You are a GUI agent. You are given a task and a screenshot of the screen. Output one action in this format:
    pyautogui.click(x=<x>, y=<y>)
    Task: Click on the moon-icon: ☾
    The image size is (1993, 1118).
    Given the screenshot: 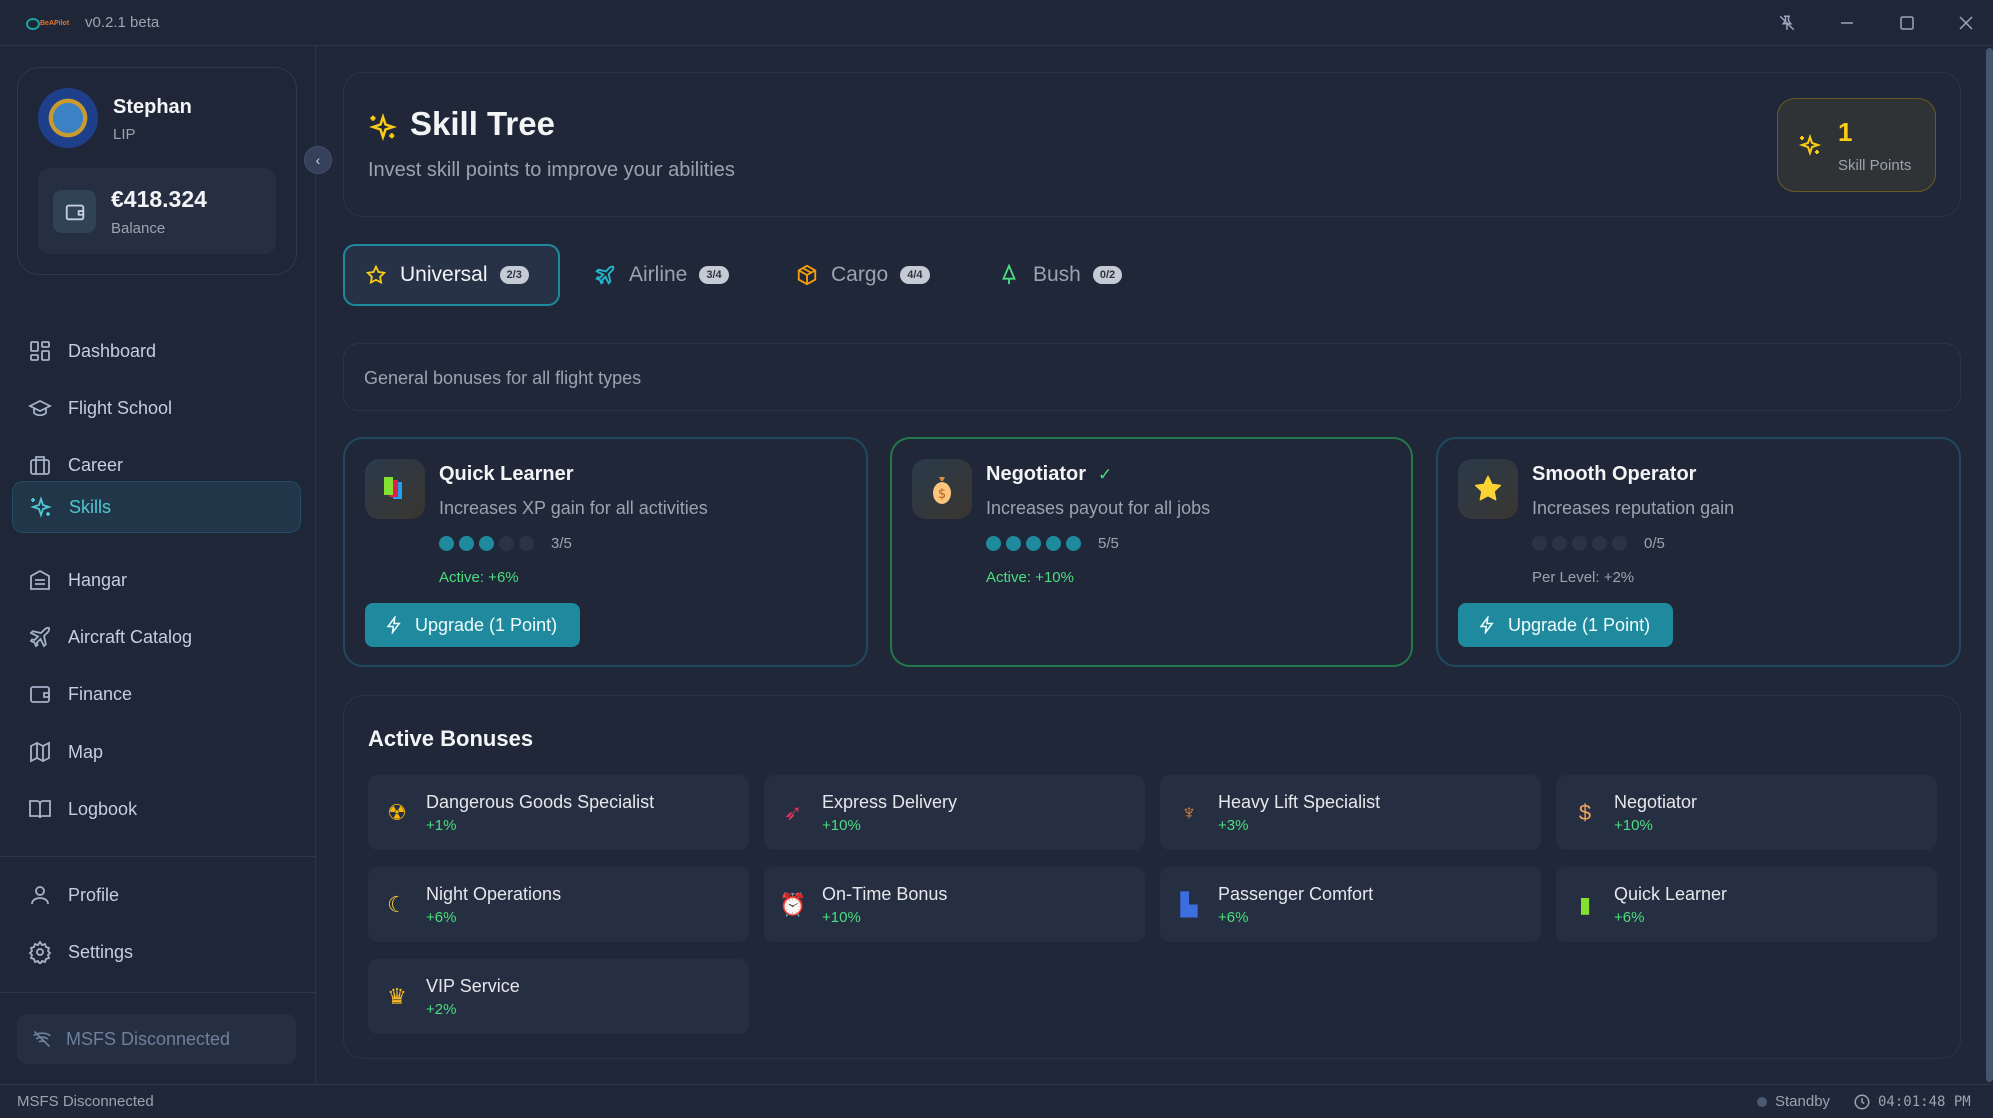 What is the action you would take?
    pyautogui.click(x=397, y=904)
    